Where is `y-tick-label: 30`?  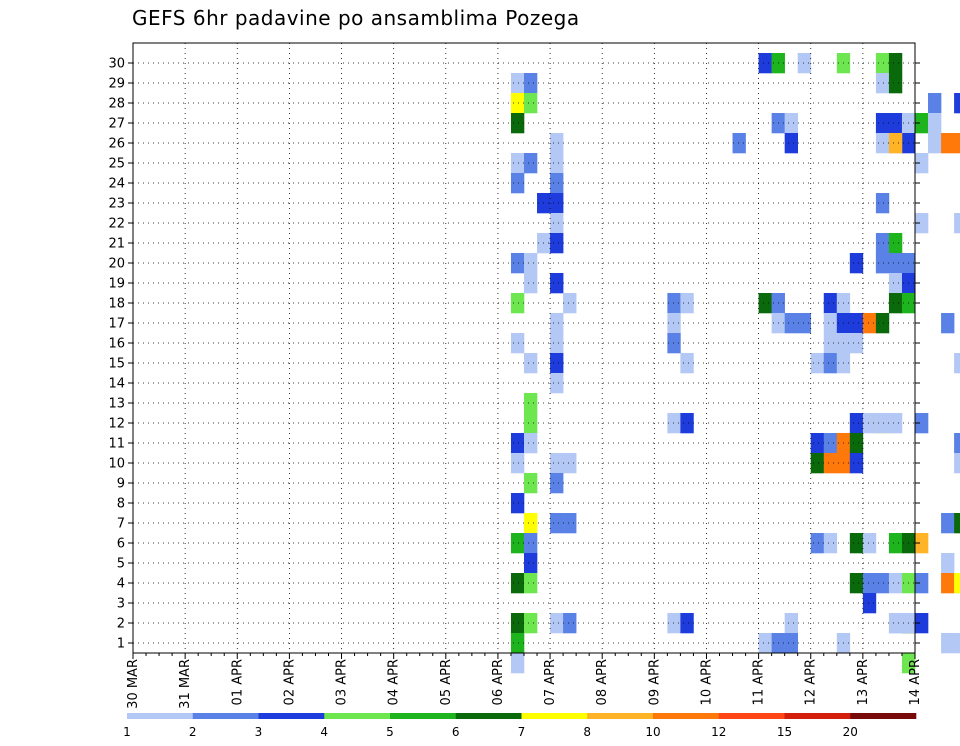 y-tick-label: 30 is located at coordinates (116, 64).